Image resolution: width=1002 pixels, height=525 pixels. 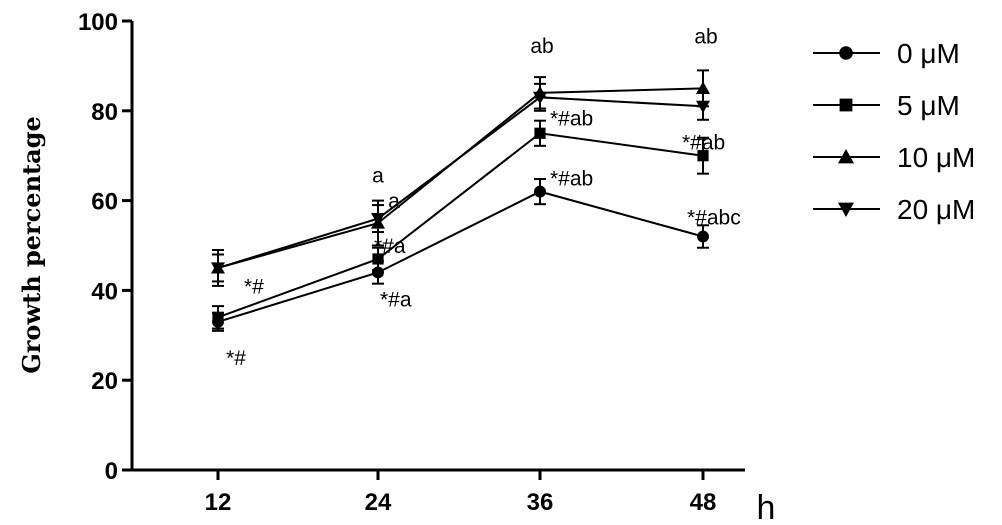 What do you see at coordinates (705, 36) in the screenshot?
I see `annotation-9: ab` at bounding box center [705, 36].